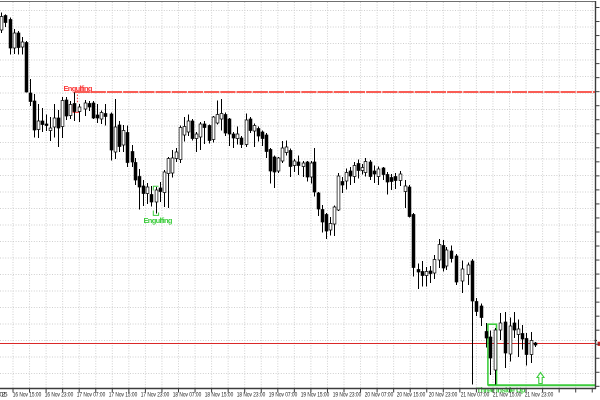 The height and width of the screenshot is (400, 600). What do you see at coordinates (91, 395) in the screenshot?
I see `svg-text: 17 Nov 07:00` at bounding box center [91, 395].